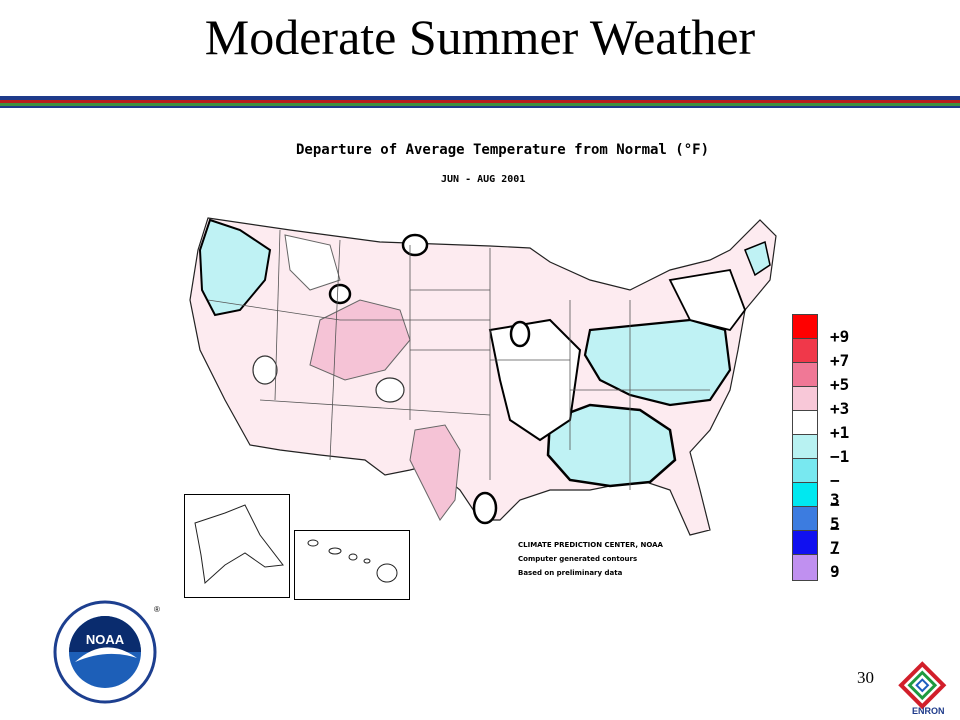 The width and height of the screenshot is (960, 720). I want to click on legend-label: − 3, so click(835, 490).